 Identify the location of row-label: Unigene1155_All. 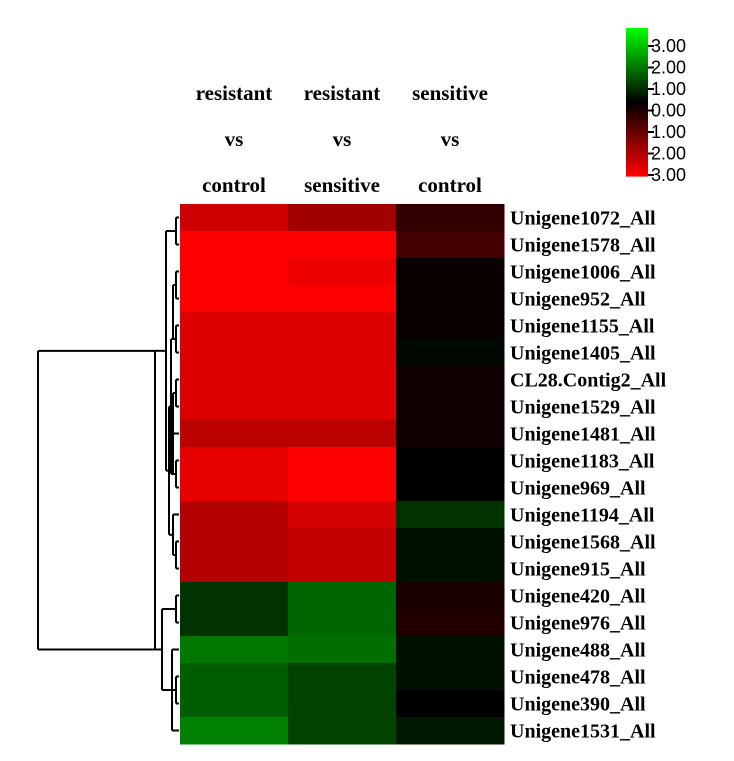
(582, 327).